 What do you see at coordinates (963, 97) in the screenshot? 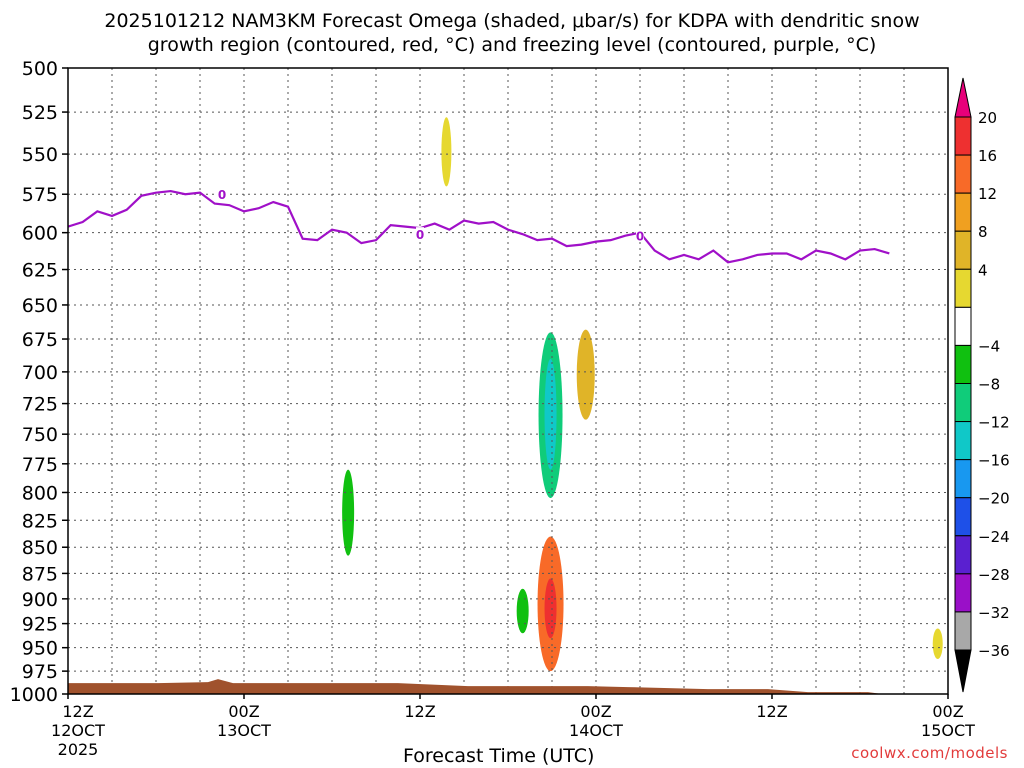
I see `colorbar-top-arrow` at bounding box center [963, 97].